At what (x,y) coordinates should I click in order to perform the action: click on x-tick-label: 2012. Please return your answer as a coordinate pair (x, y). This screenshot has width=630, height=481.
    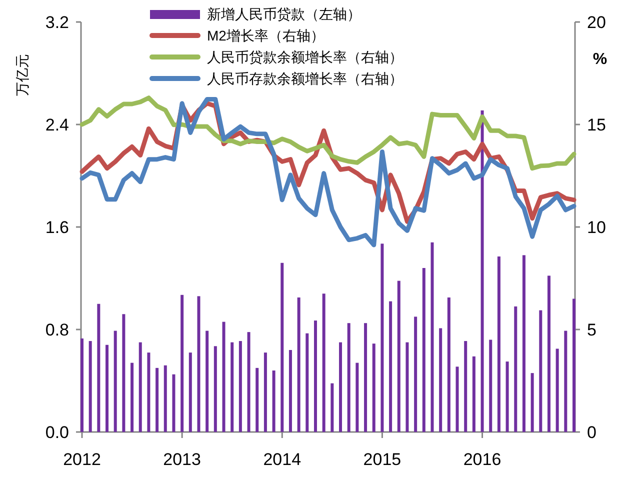
    Looking at the image, I should click on (82, 459).